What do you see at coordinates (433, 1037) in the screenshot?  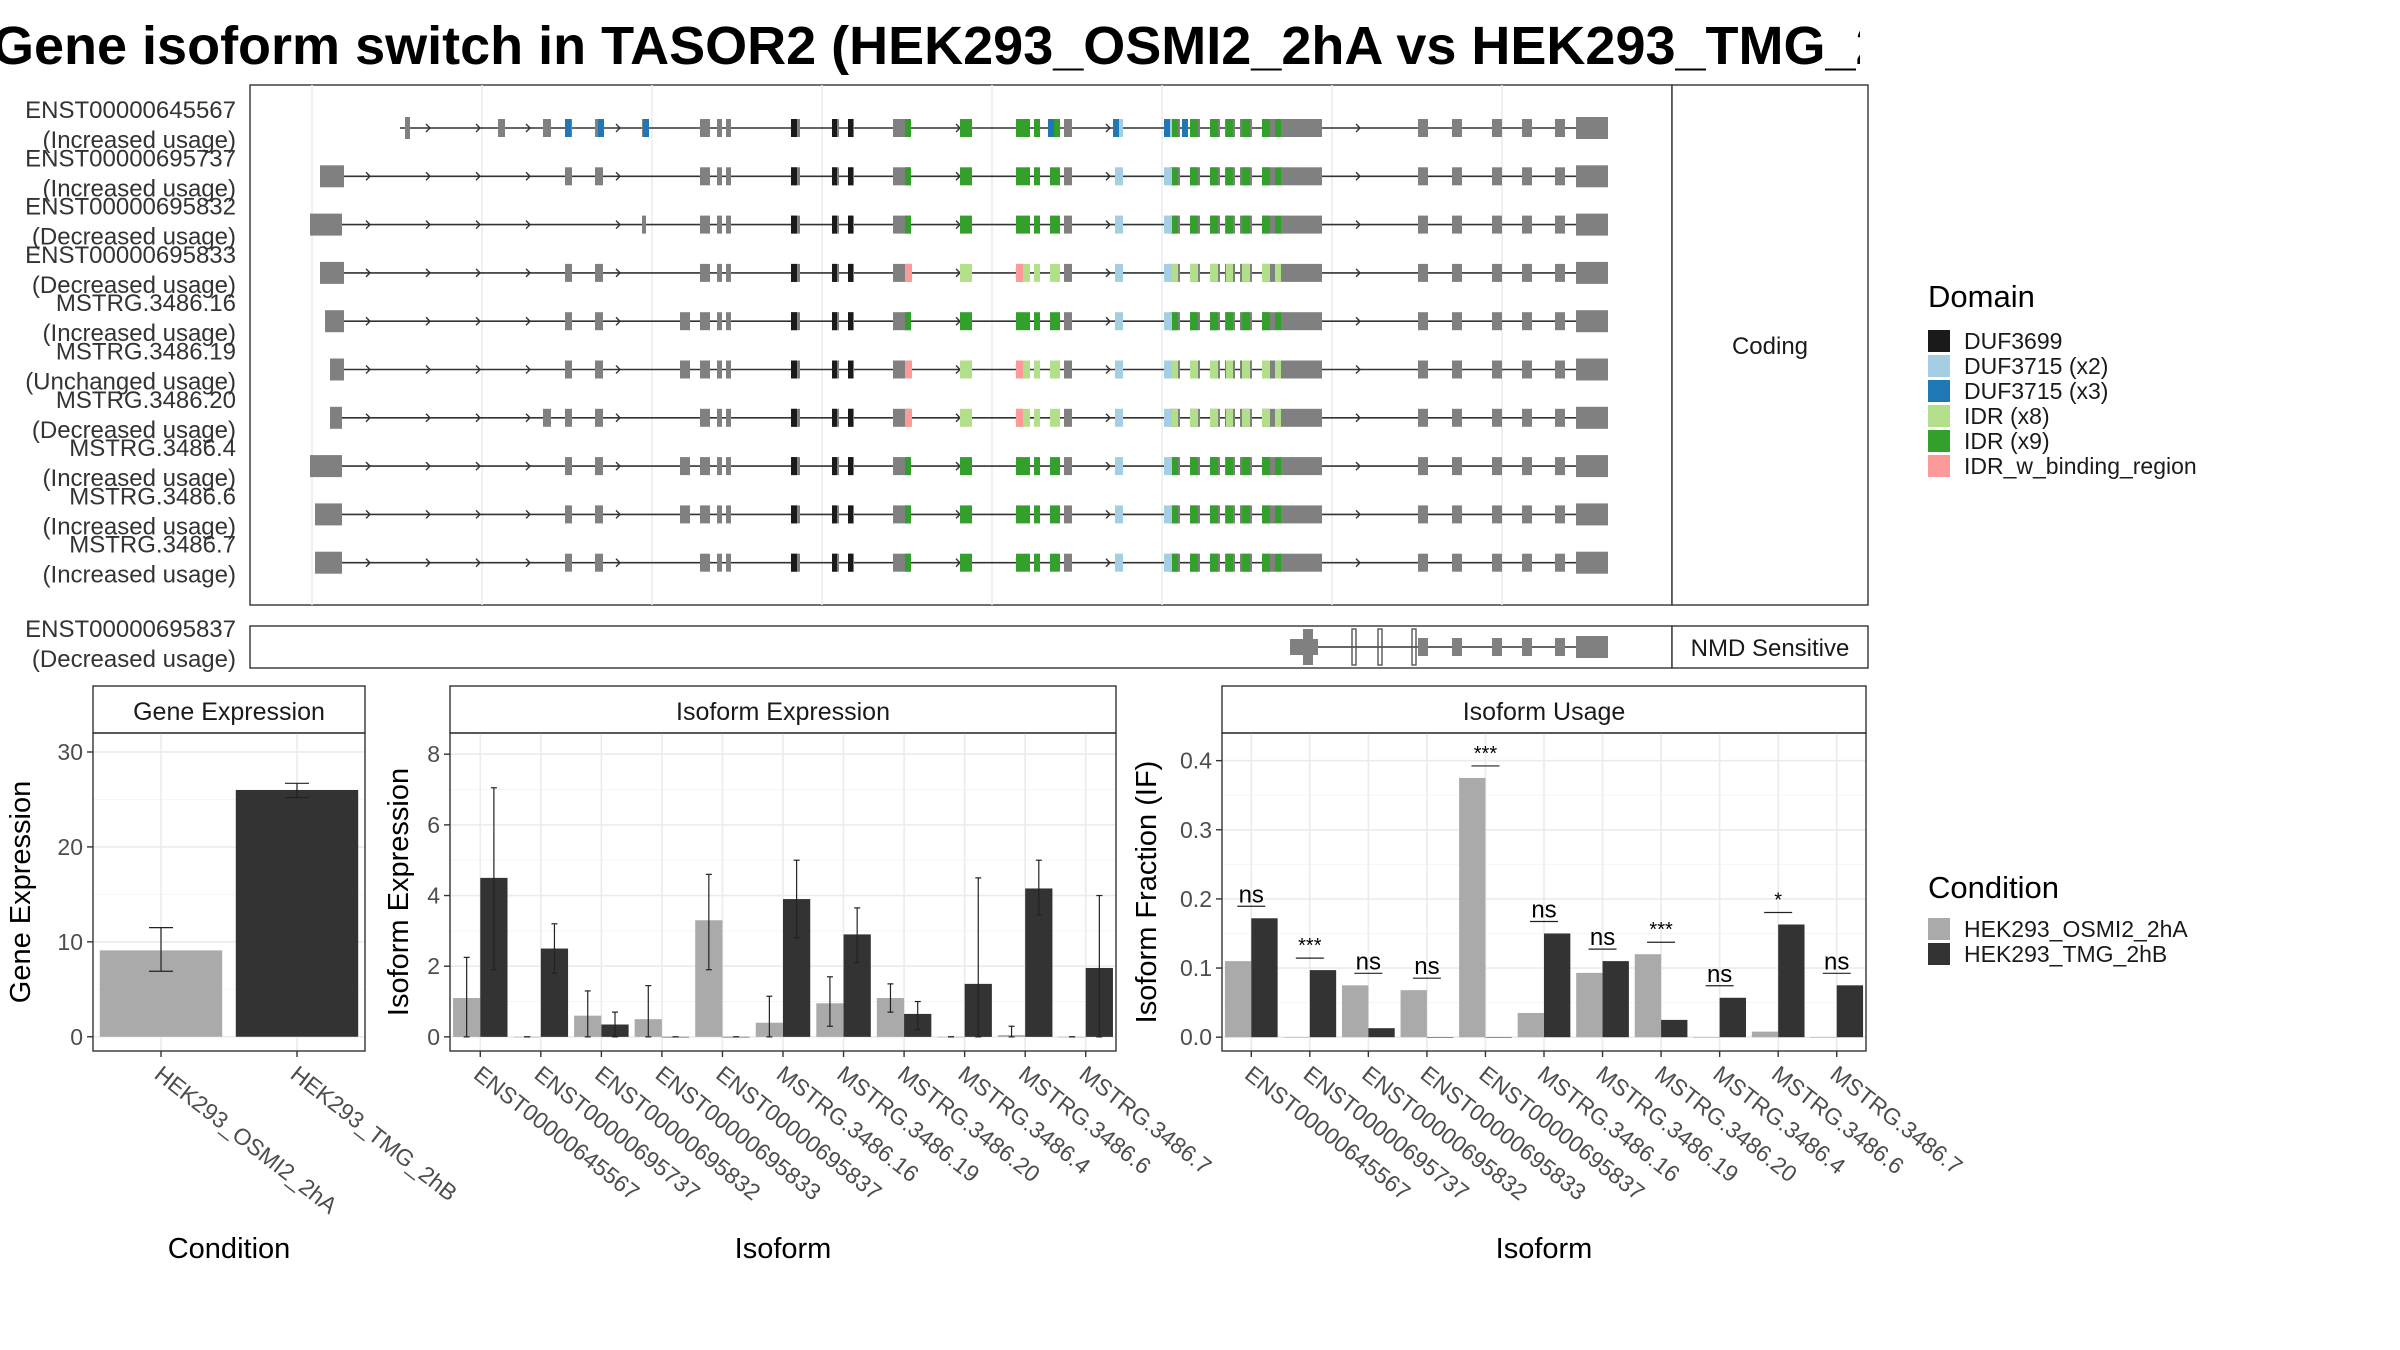 I see `y-tick-label: 0` at bounding box center [433, 1037].